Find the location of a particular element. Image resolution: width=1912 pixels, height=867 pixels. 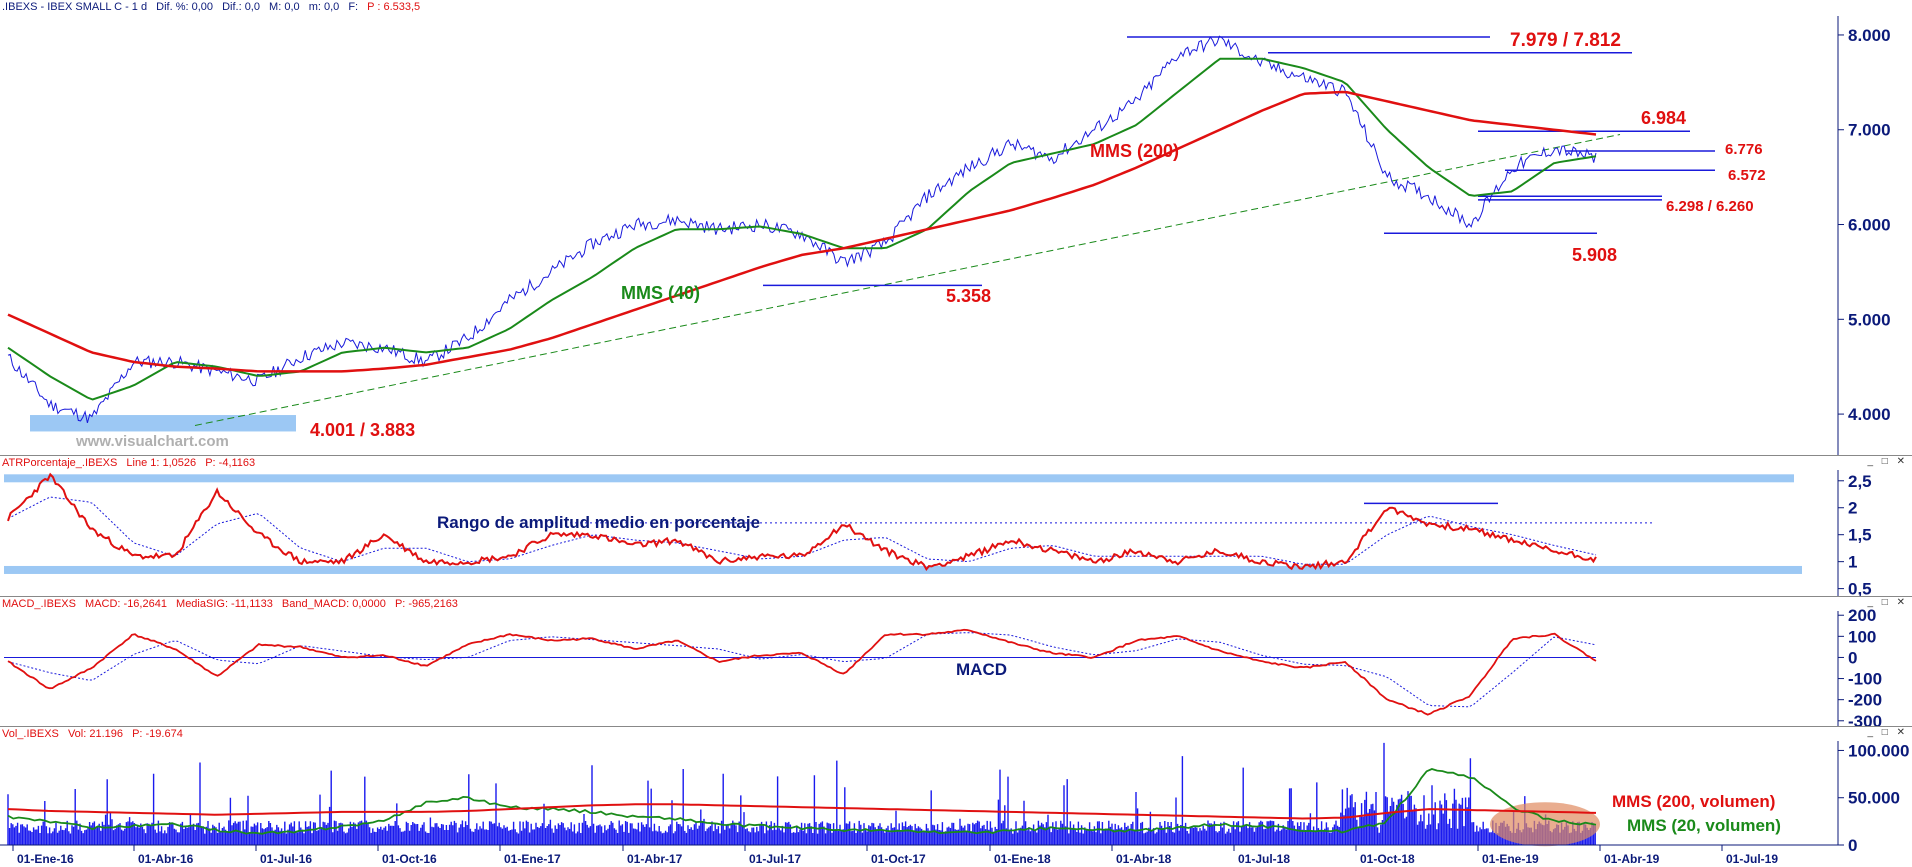

macd-title: MACD is located at coordinates (981, 669).